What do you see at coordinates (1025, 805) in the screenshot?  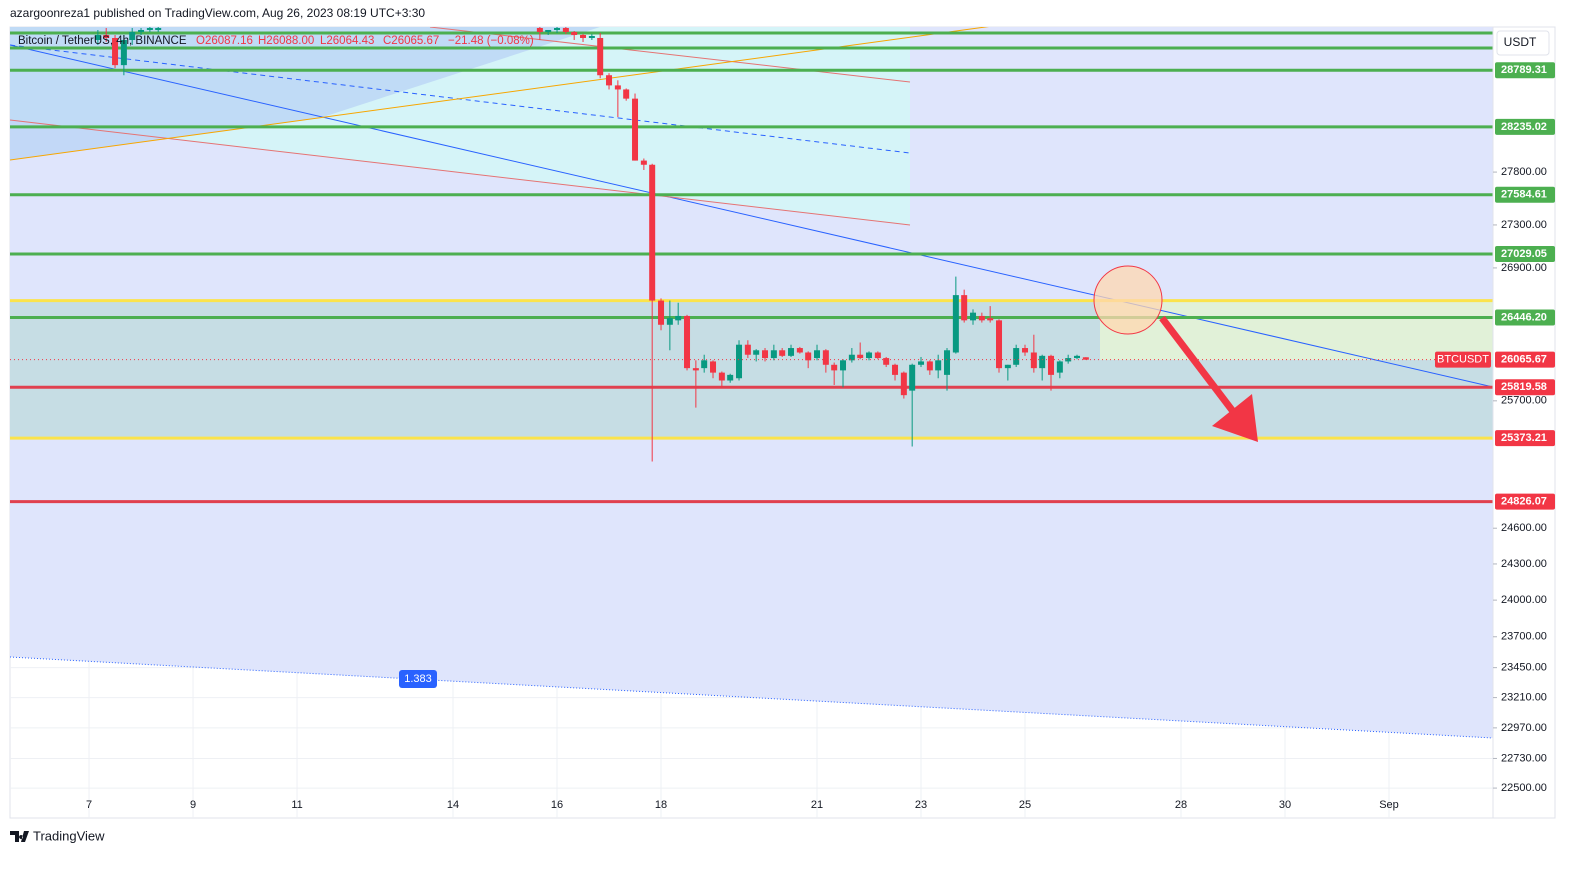 I see `x-tick-label: 25` at bounding box center [1025, 805].